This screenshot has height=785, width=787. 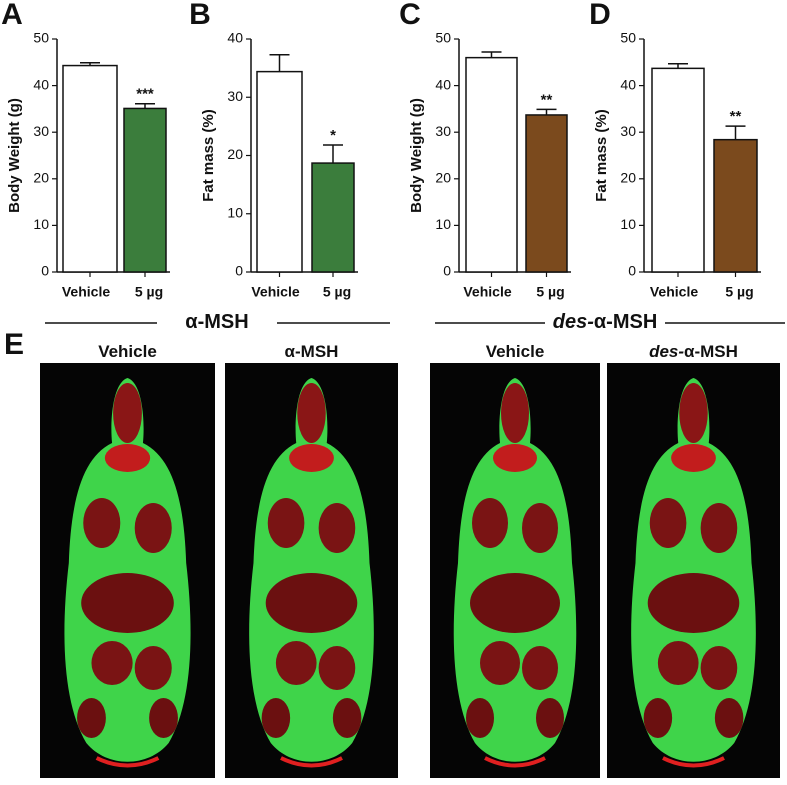 What do you see at coordinates (145, 94) in the screenshot?
I see `significance: ***` at bounding box center [145, 94].